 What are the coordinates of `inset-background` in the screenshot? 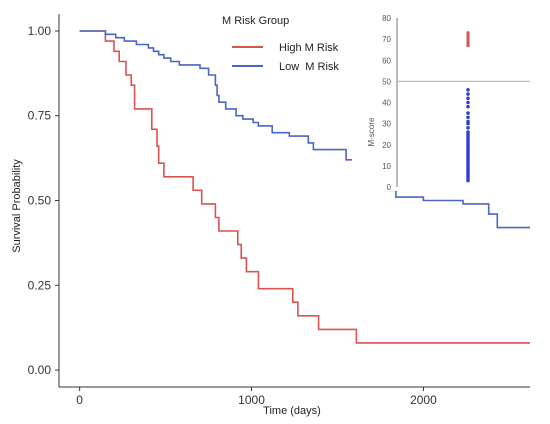 It's located at (441, 98).